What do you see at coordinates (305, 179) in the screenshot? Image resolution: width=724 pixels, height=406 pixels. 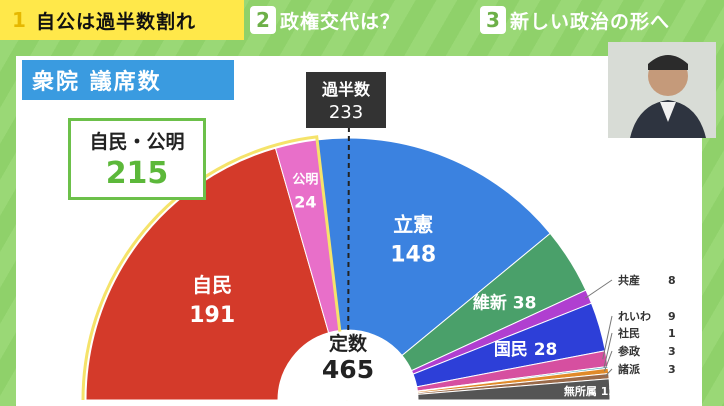 I see `slice-name-1: 公明` at bounding box center [305, 179].